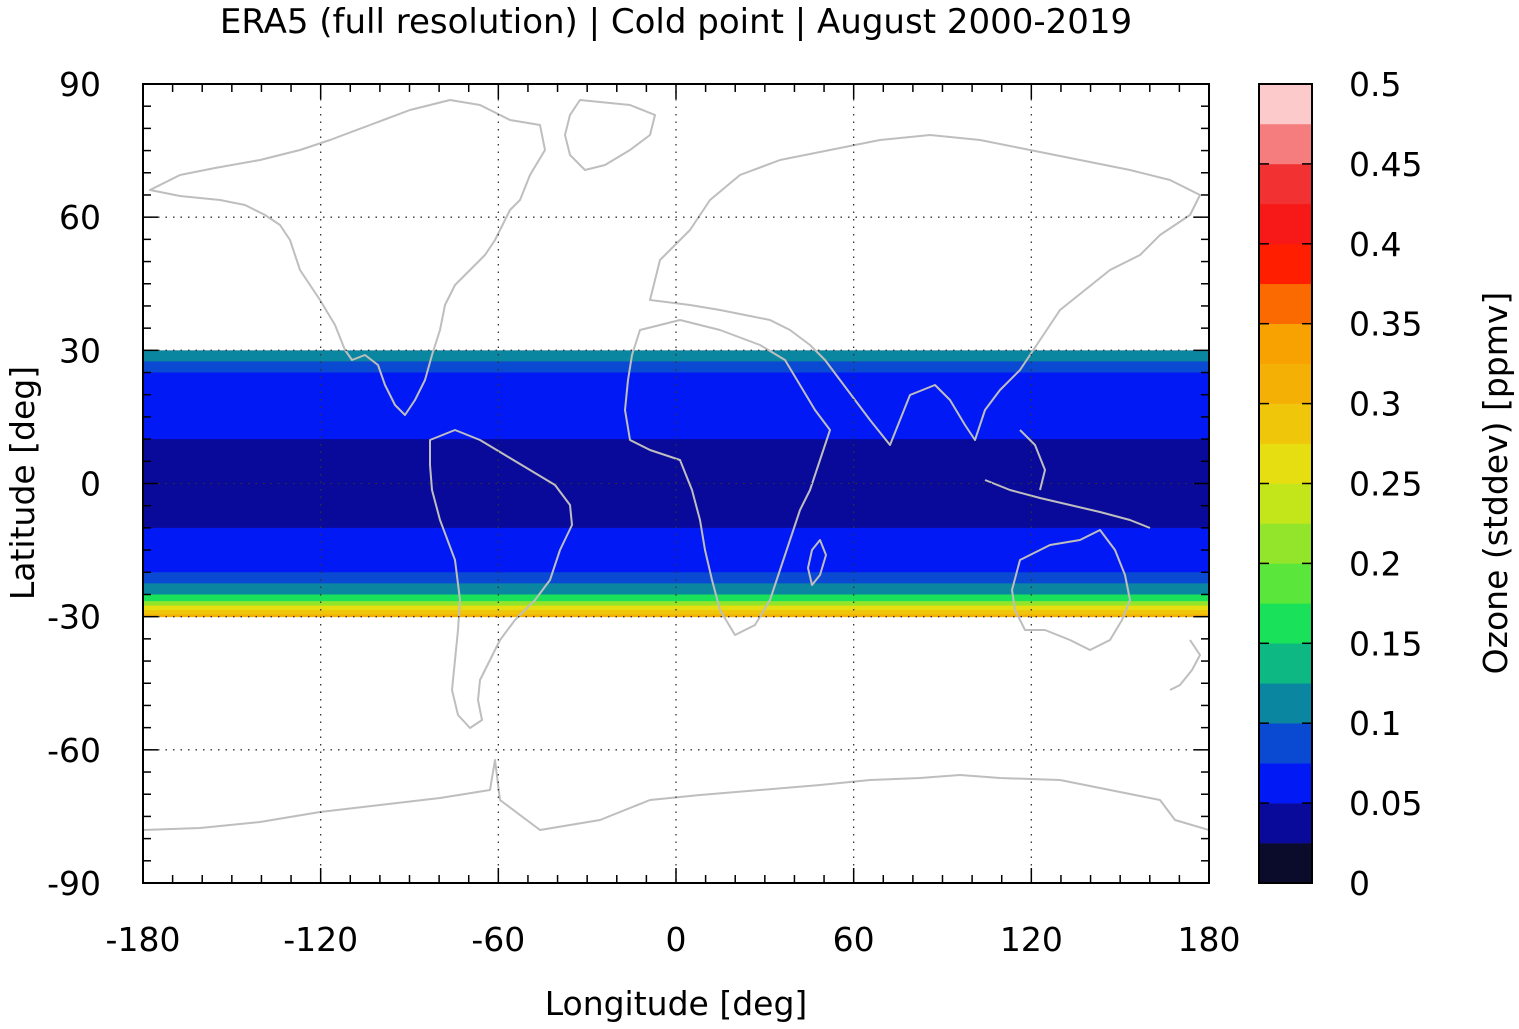  I want to click on coastline-africa, so click(727, 477).